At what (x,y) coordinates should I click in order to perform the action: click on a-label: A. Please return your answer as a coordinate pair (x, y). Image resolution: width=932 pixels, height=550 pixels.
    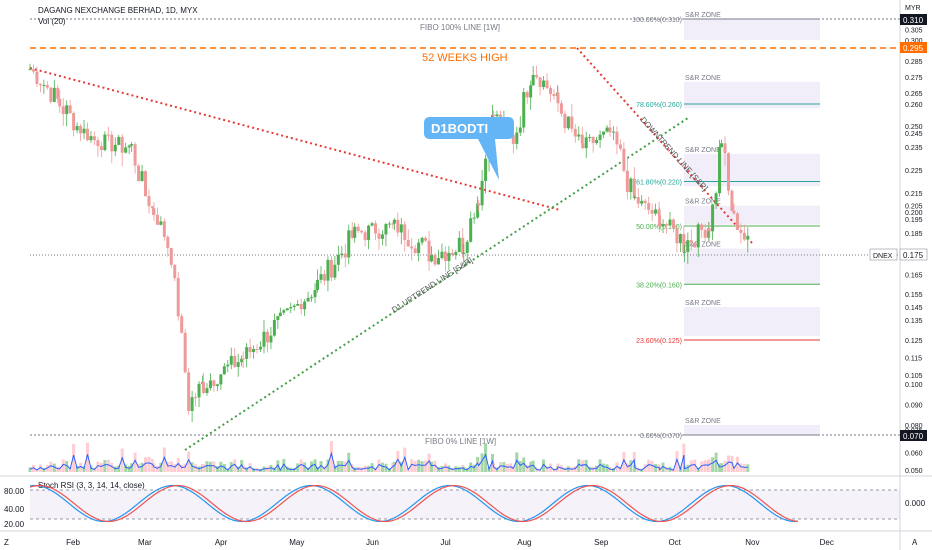
    Looking at the image, I should click on (915, 542).